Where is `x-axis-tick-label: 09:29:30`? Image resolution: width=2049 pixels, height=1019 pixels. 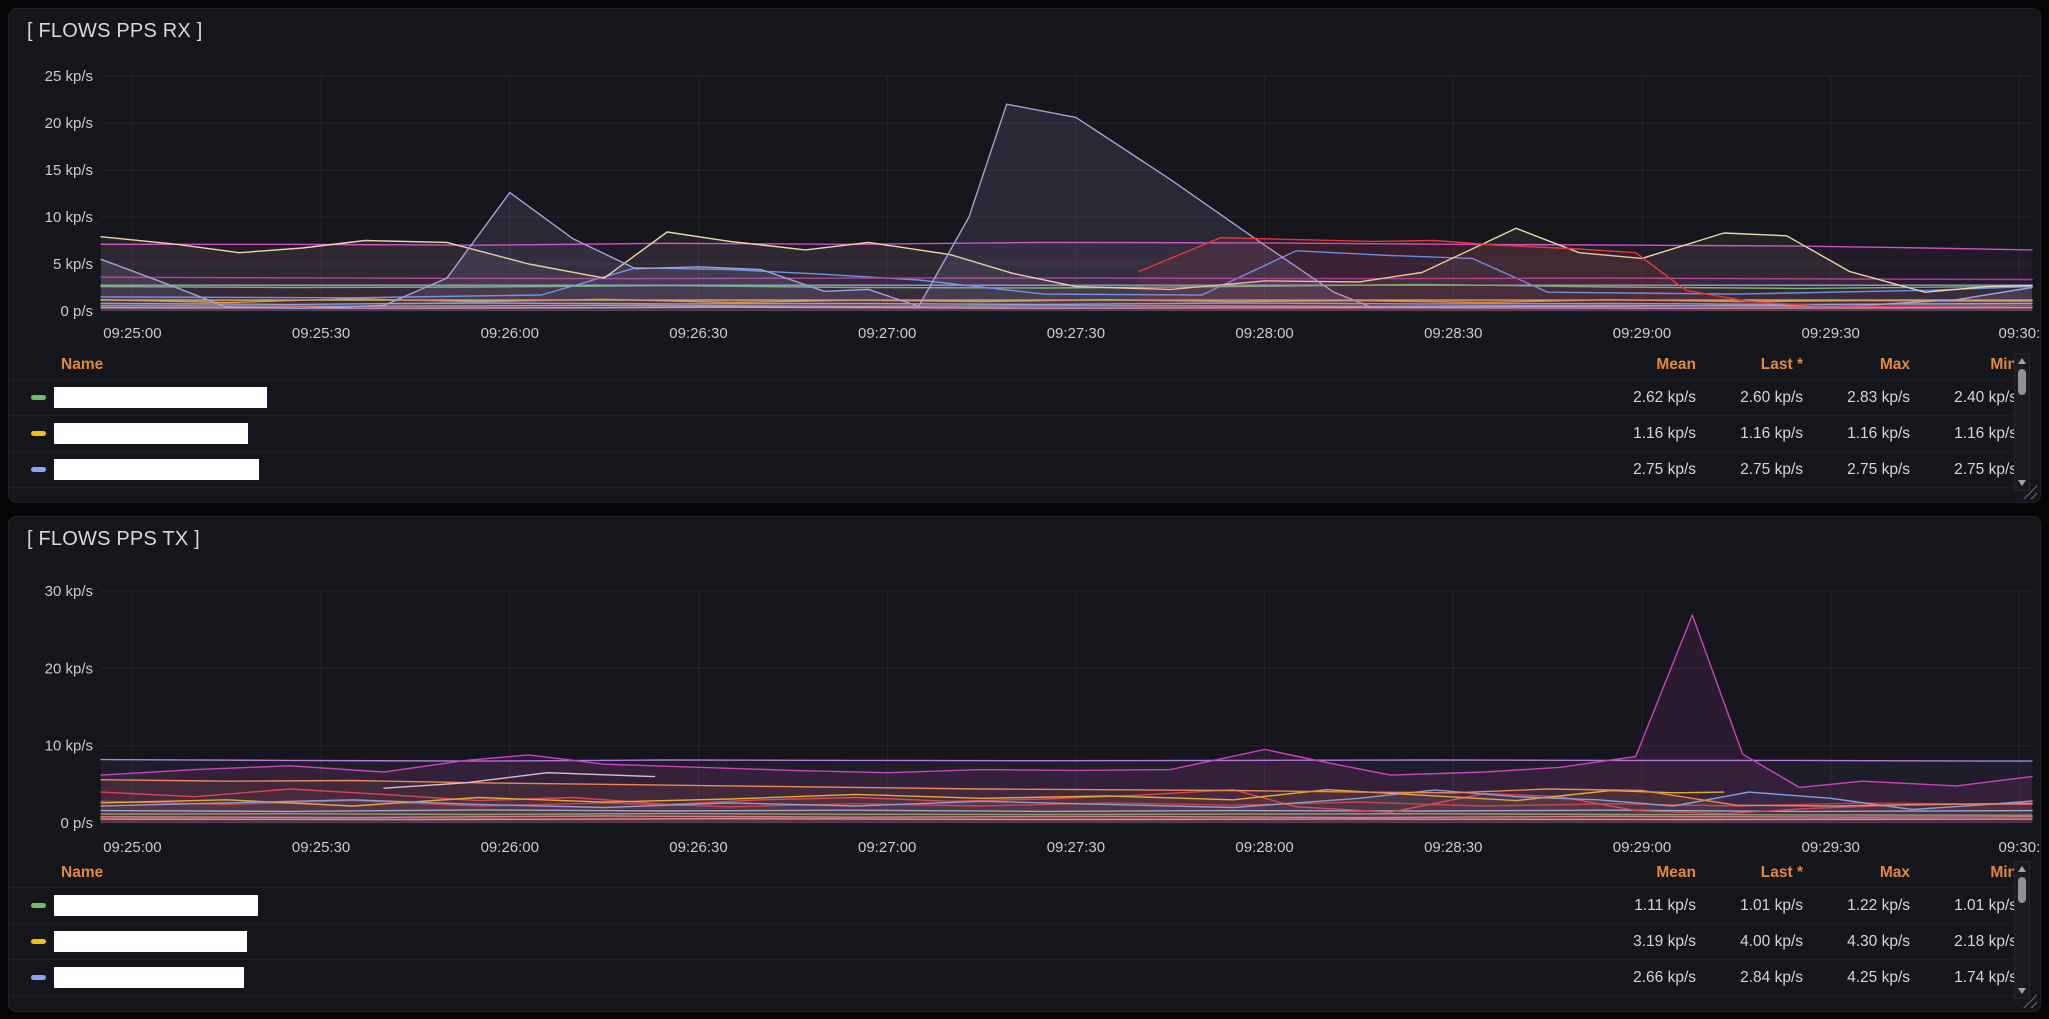
x-axis-tick-label: 09:29:30 is located at coordinates (1831, 847).